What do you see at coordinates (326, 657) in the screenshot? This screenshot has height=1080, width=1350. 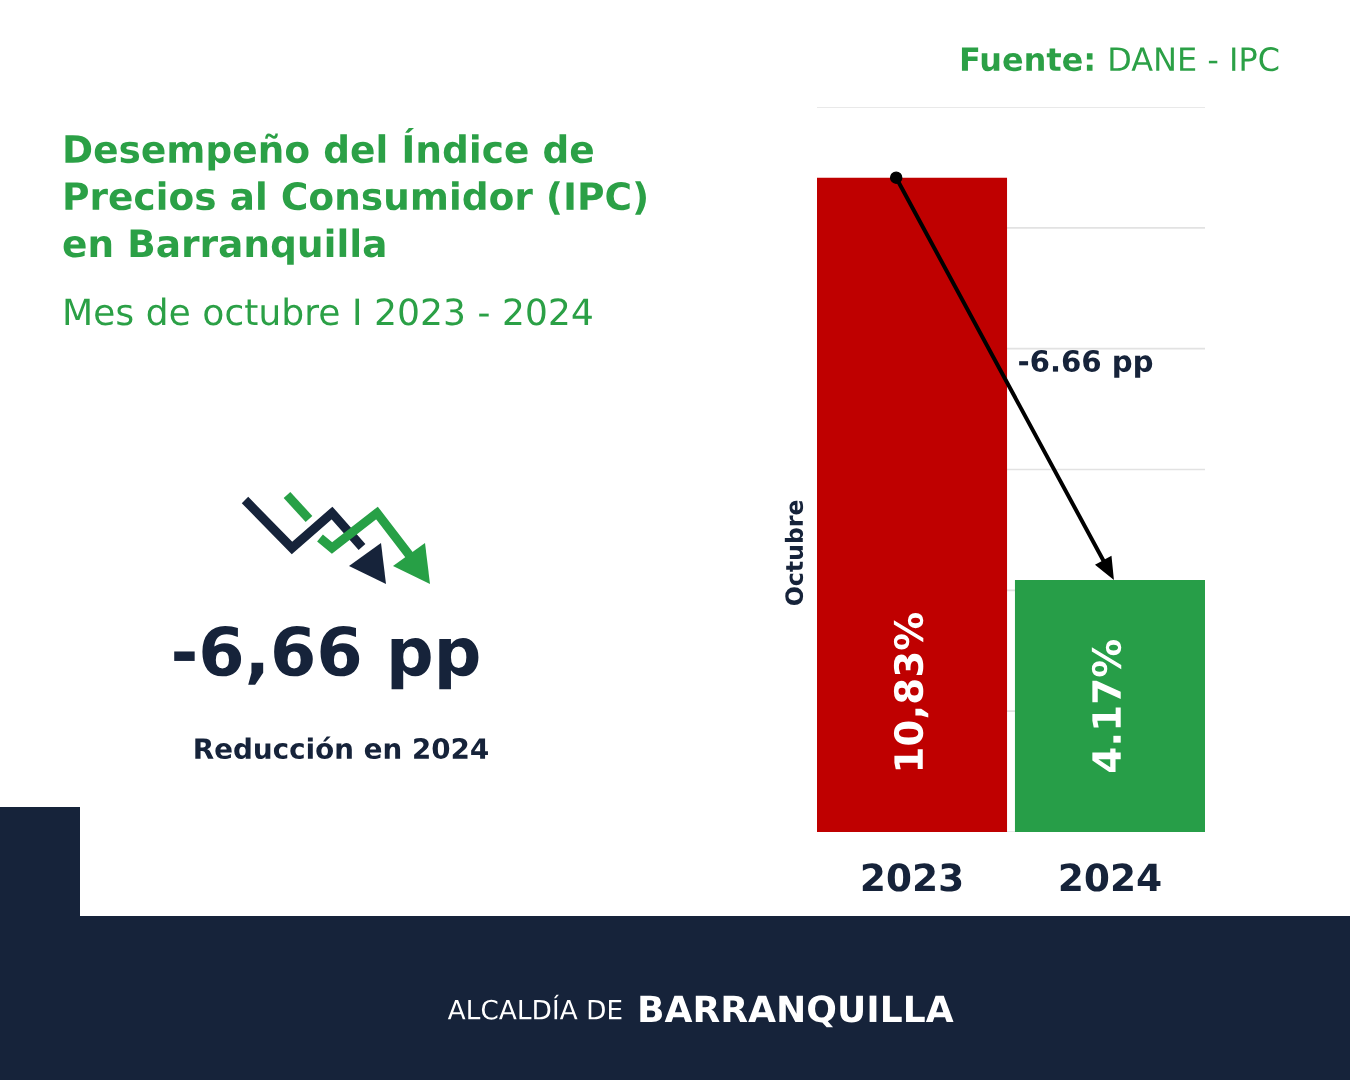 I see `text: -6,66 pp` at bounding box center [326, 657].